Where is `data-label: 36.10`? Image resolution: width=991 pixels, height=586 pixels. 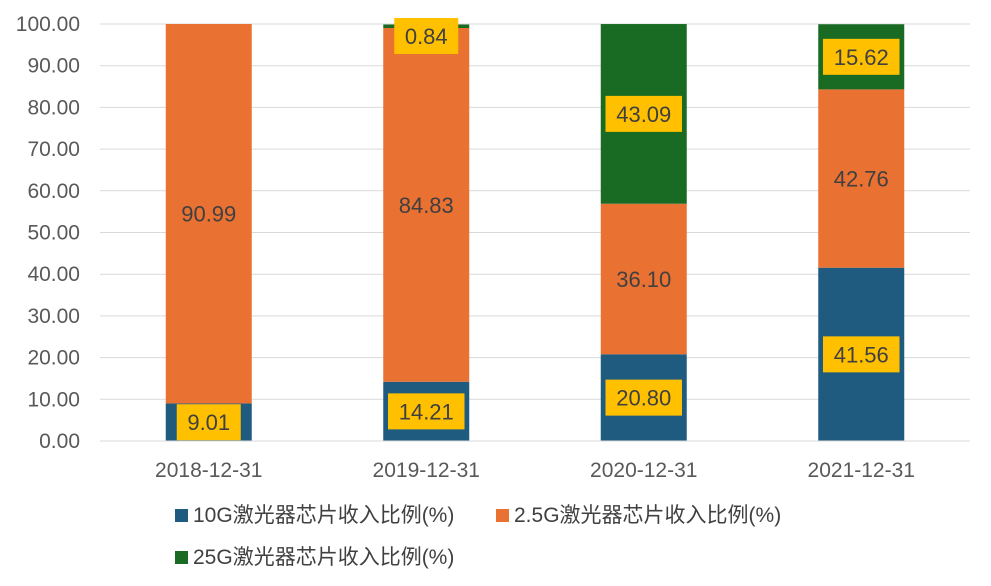 data-label: 36.10 is located at coordinates (643, 279).